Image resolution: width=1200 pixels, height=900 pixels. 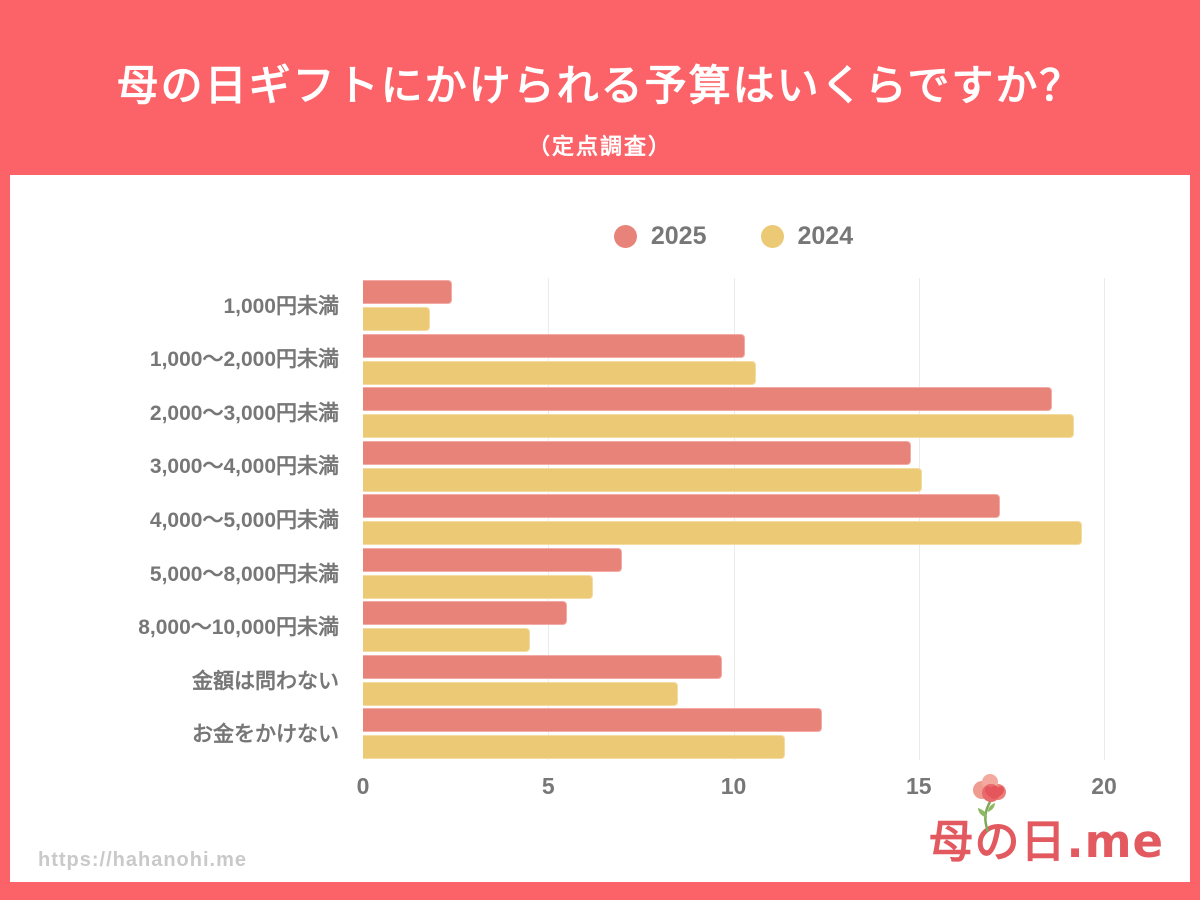 What do you see at coordinates (465, 613) in the screenshot?
I see `bar-2025-row7` at bounding box center [465, 613].